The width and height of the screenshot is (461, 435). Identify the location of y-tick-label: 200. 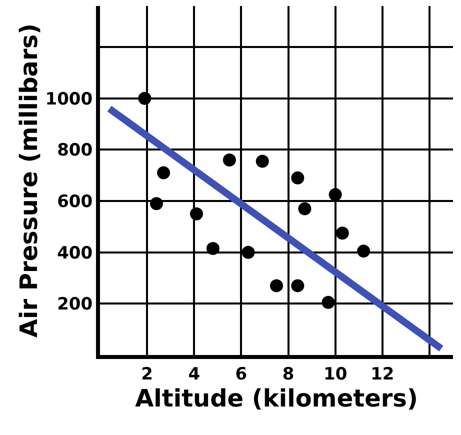
(75, 304).